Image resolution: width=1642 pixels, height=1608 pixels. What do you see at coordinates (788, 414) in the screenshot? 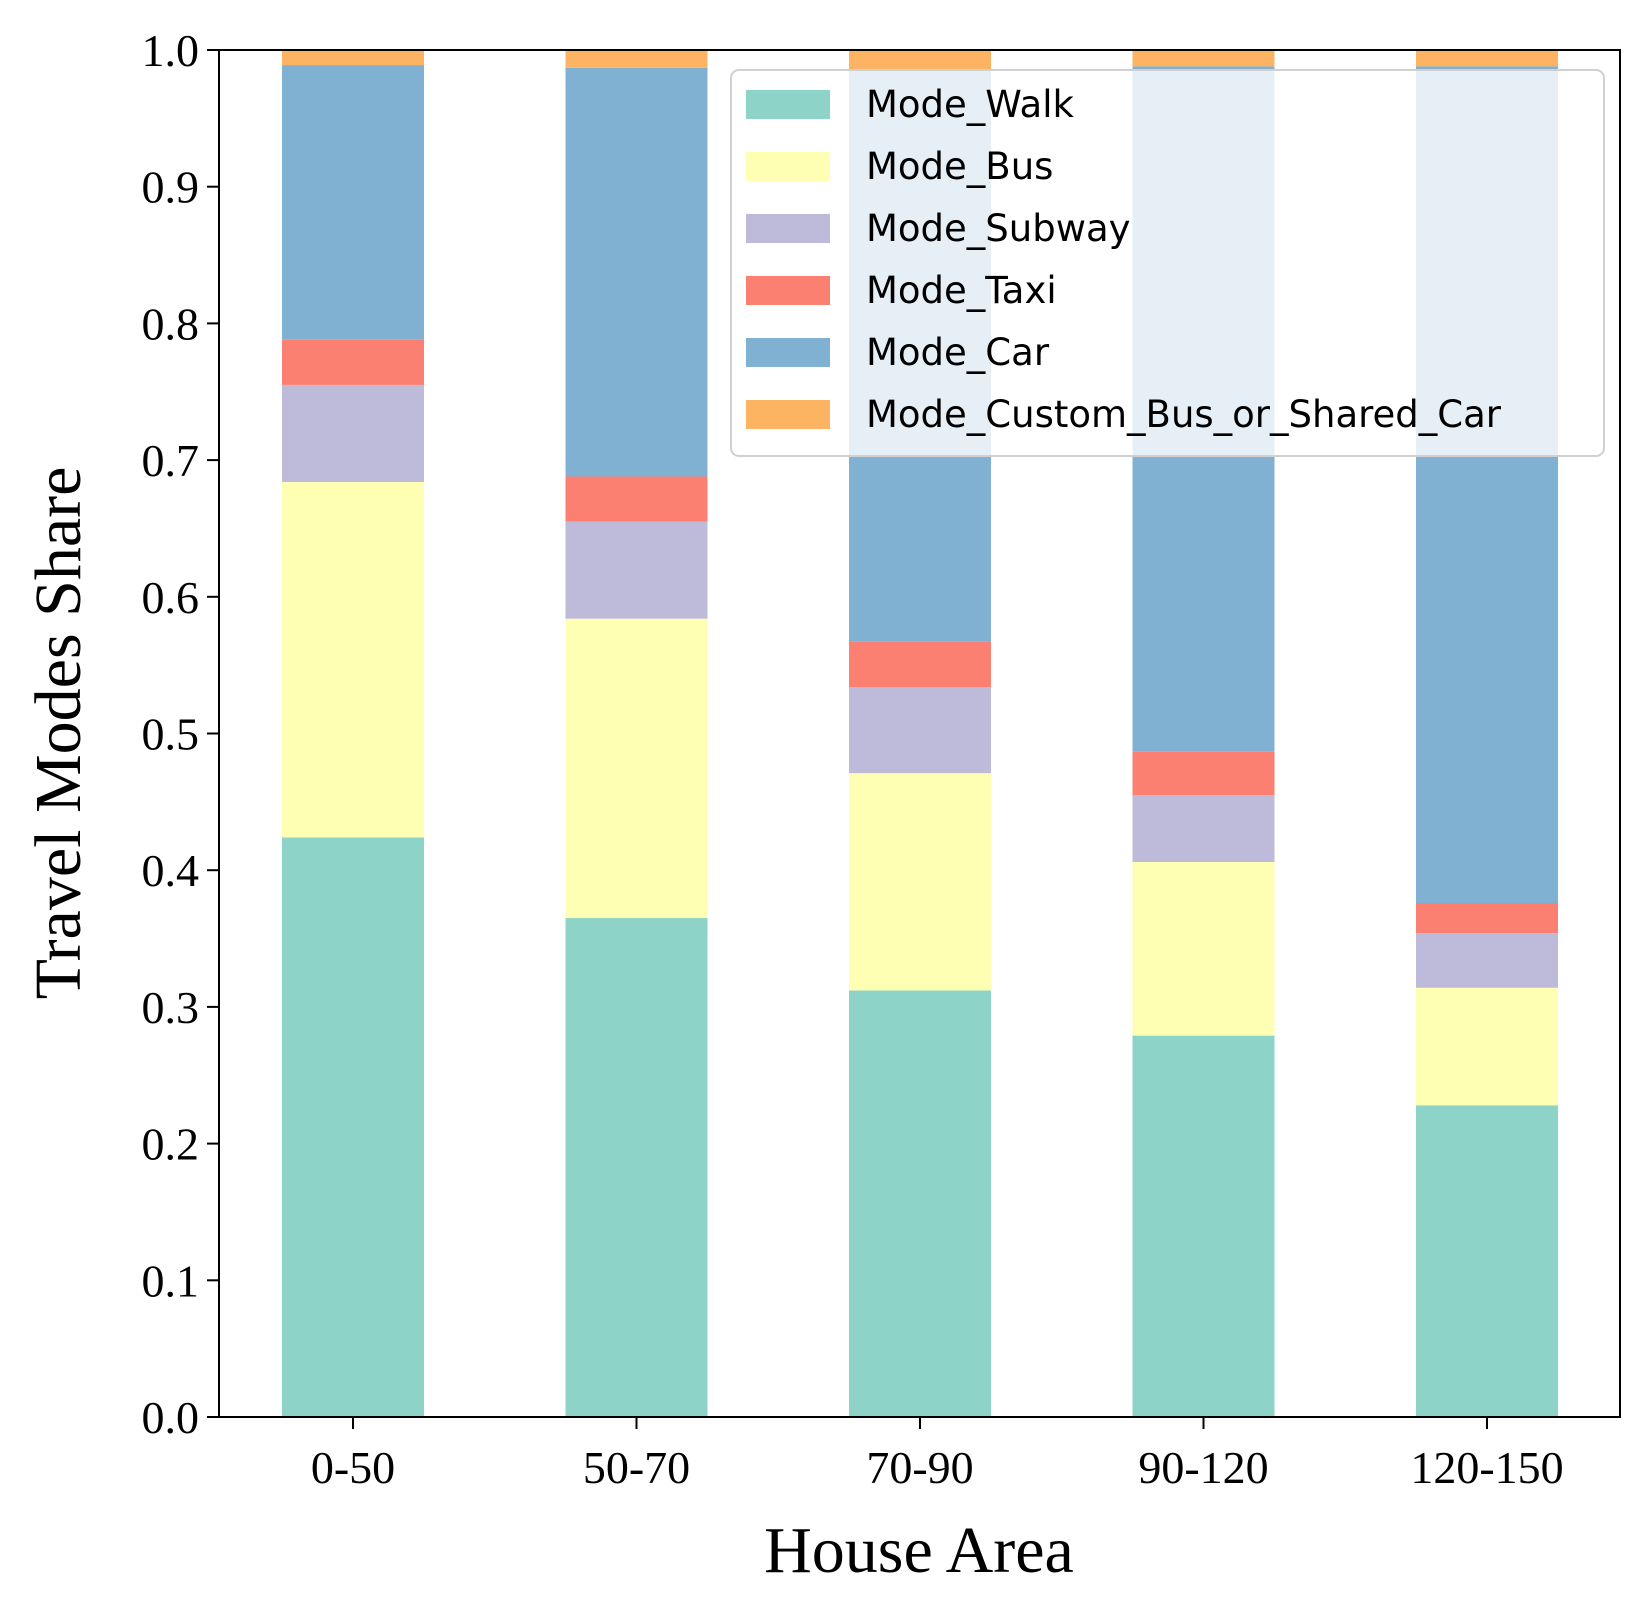
I see `legend-swatch-mode-custom-bus-or-shared-car` at bounding box center [788, 414].